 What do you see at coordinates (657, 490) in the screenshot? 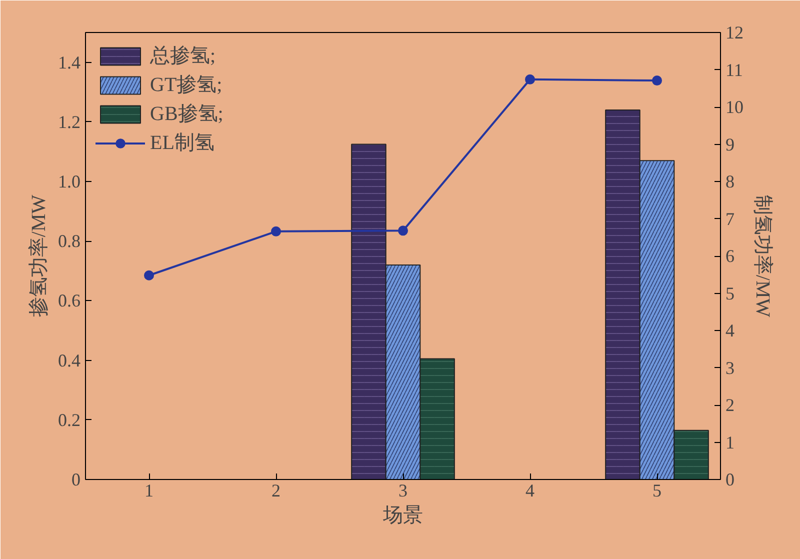
I see `x-tick-label: 5` at bounding box center [657, 490].